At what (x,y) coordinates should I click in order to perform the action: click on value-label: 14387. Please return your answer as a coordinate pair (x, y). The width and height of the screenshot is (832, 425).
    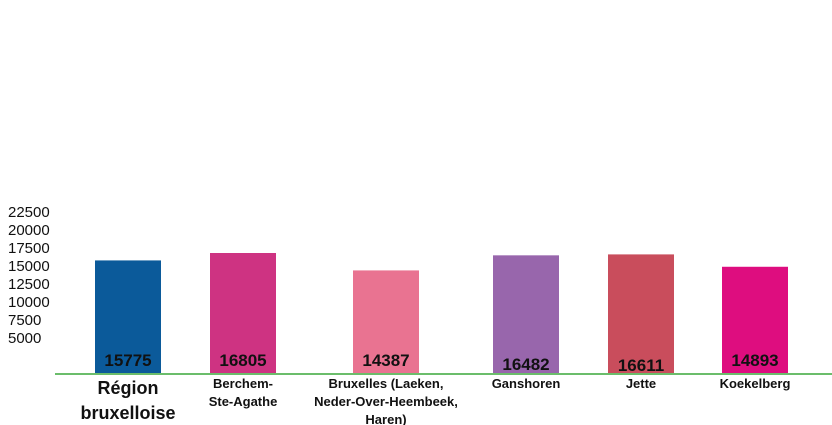
    Looking at the image, I should click on (385, 360).